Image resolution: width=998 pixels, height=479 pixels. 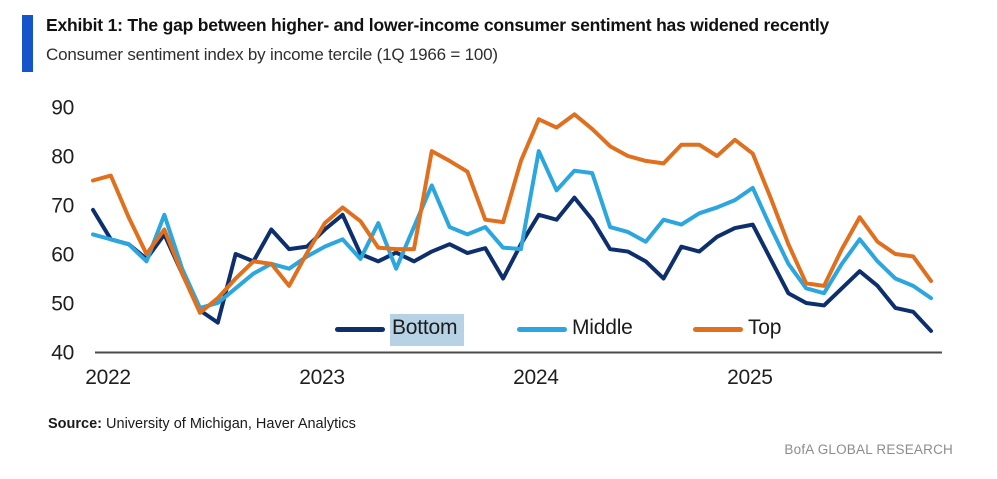 I want to click on svg-text: 90, so click(x=62, y=108).